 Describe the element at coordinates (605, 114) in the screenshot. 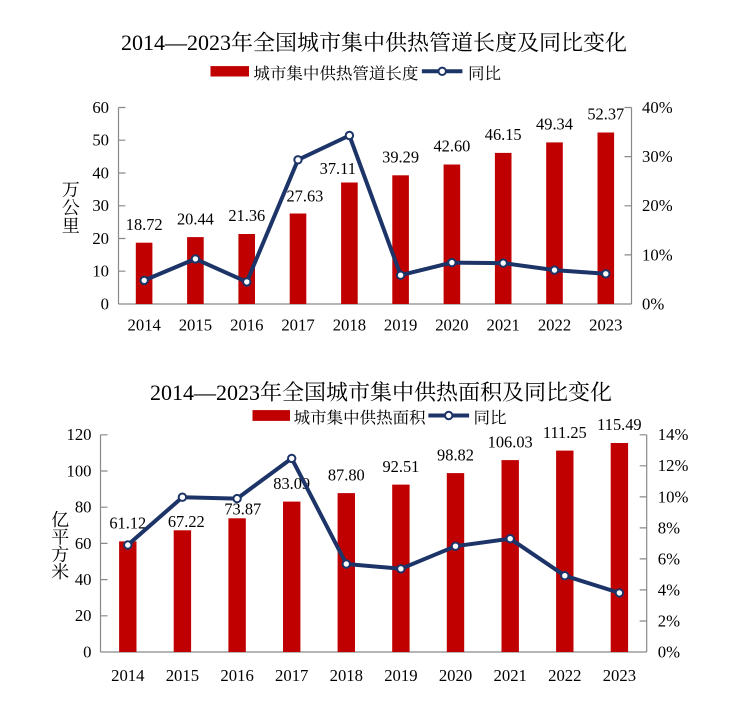

I see `svg-text: 52.37` at that location.